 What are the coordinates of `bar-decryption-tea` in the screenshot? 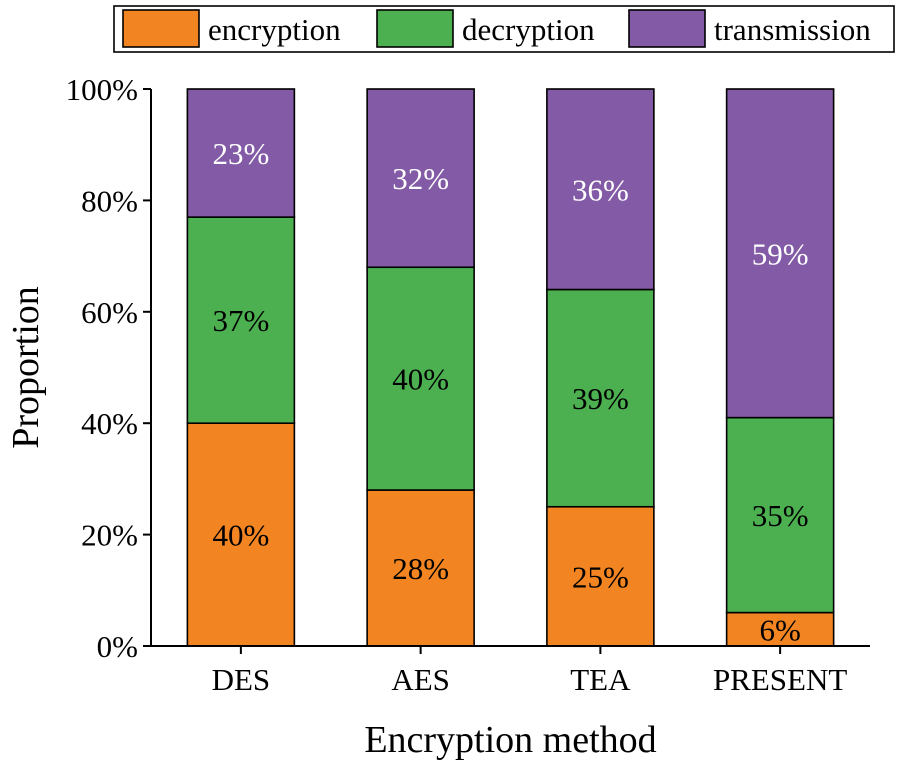 It's located at (600, 398).